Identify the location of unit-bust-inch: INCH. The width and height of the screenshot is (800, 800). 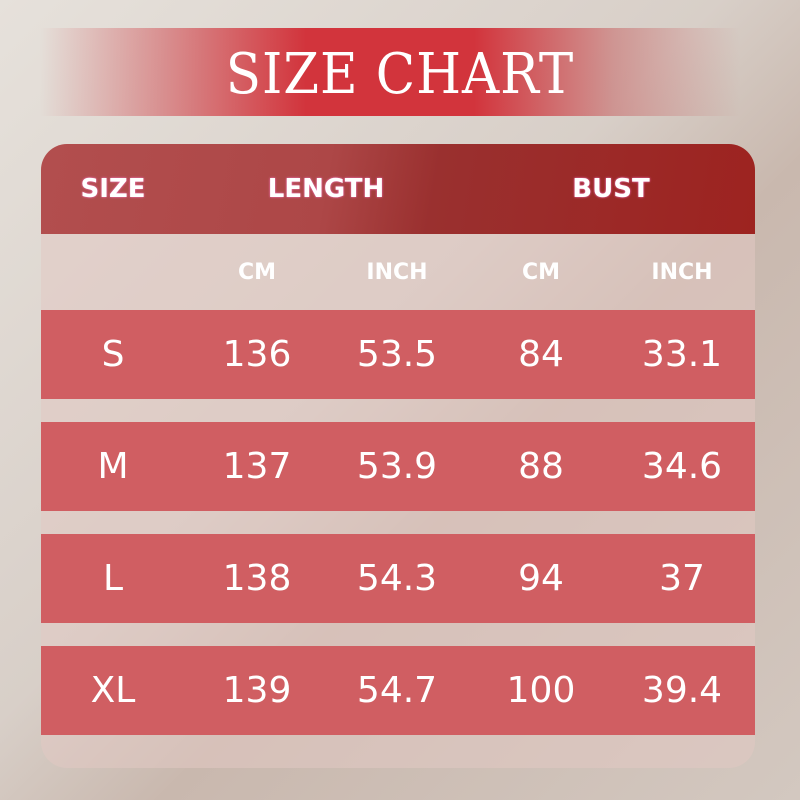
(682, 272).